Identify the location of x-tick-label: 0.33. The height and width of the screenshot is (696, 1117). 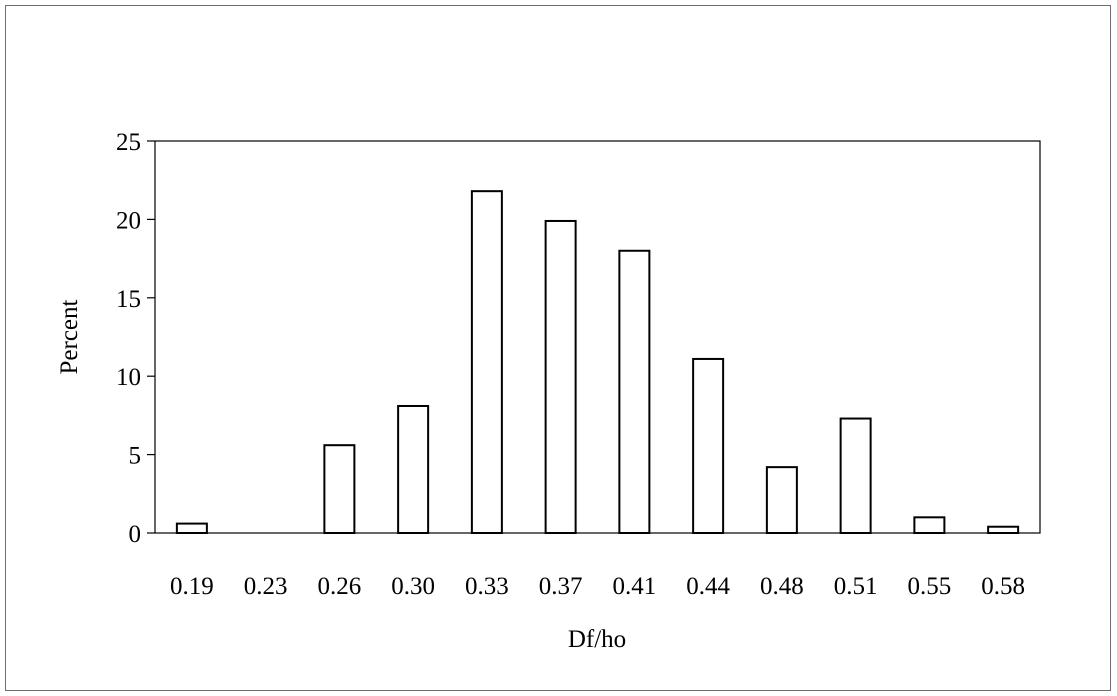
(487, 586).